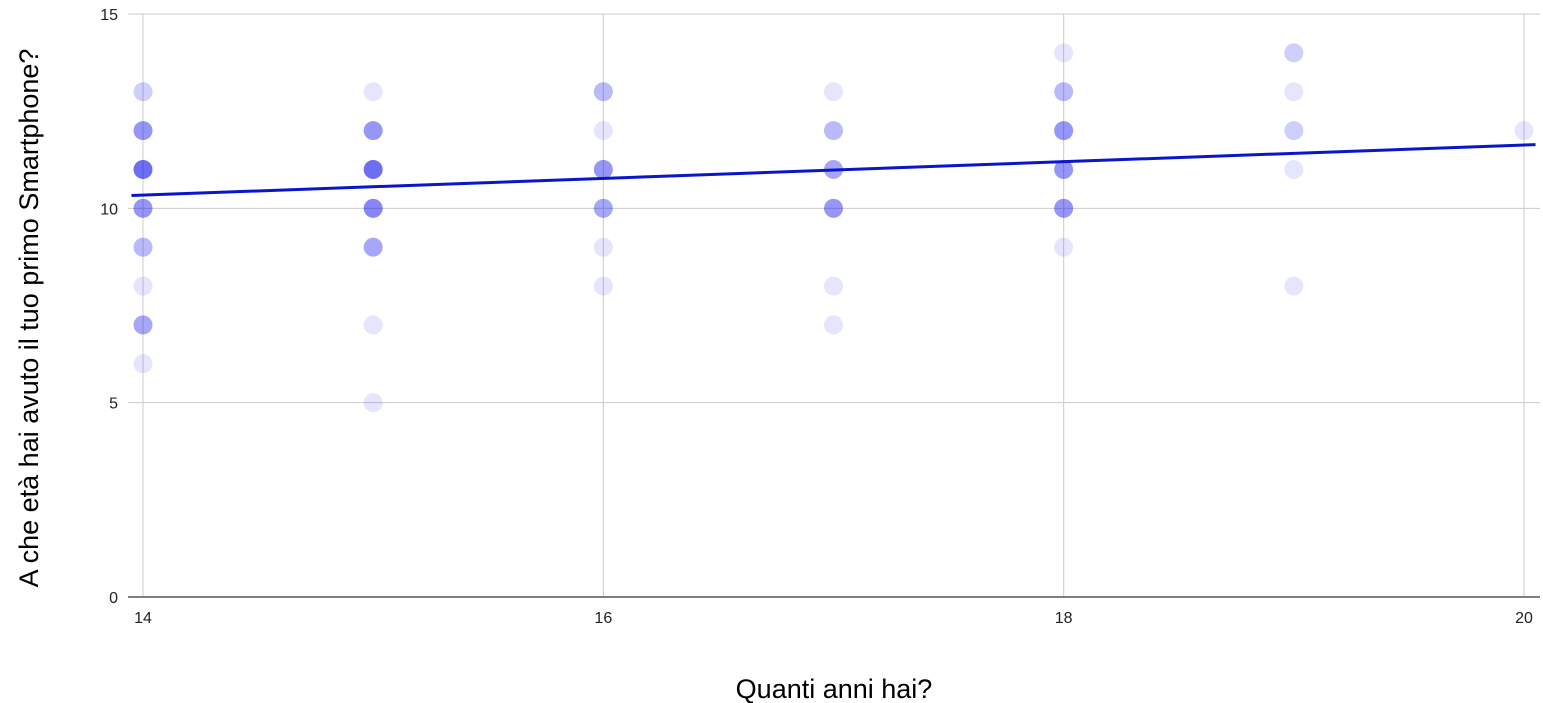 Image resolution: width=1543 pixels, height=703 pixels. I want to click on y-tick-label: 15, so click(109, 15).